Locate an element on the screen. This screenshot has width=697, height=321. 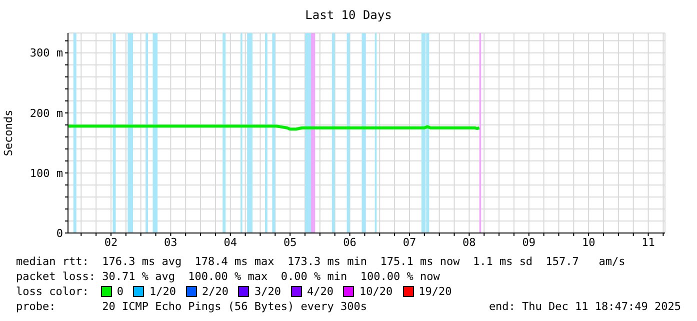
legend-title: loss color: is located at coordinates (52, 291).